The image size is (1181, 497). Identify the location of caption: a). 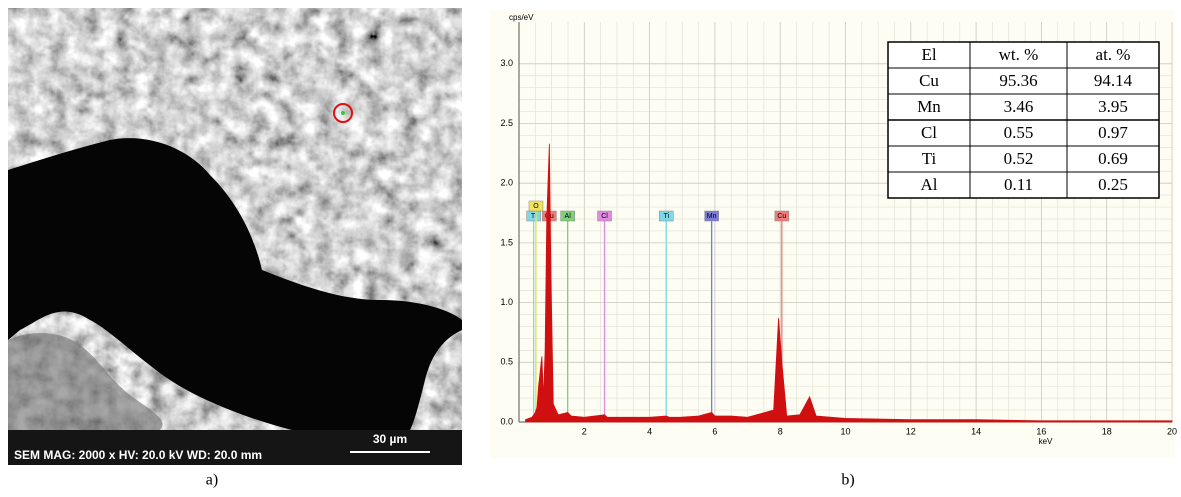
(212, 480).